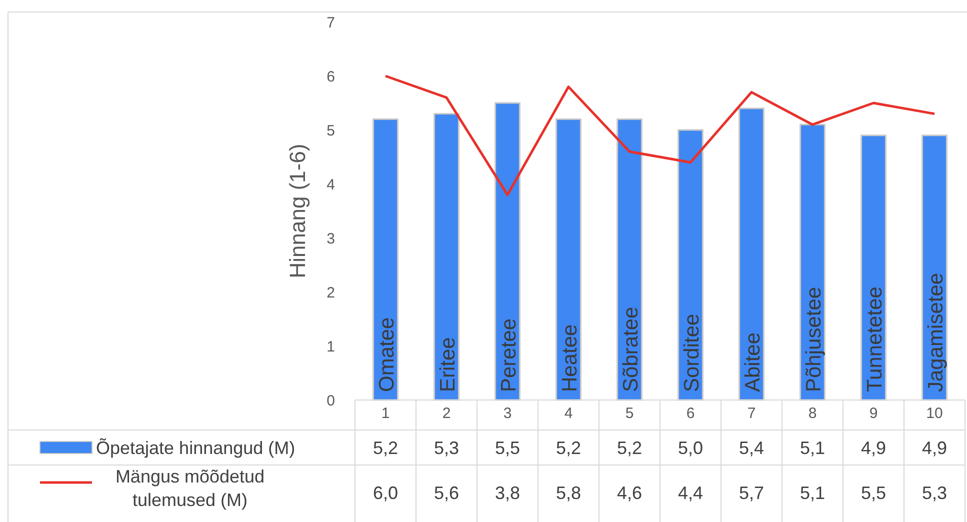  What do you see at coordinates (753, 362) in the screenshot?
I see `annotation: Abitee` at bounding box center [753, 362].